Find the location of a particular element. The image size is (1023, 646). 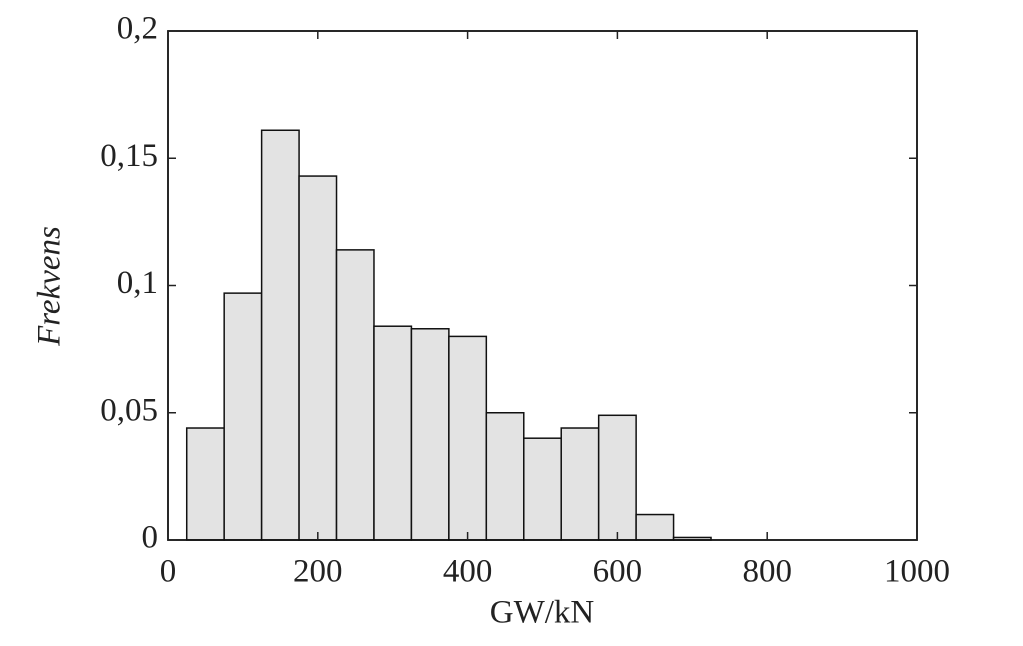

x-tick-label: 400 is located at coordinates (468, 572).